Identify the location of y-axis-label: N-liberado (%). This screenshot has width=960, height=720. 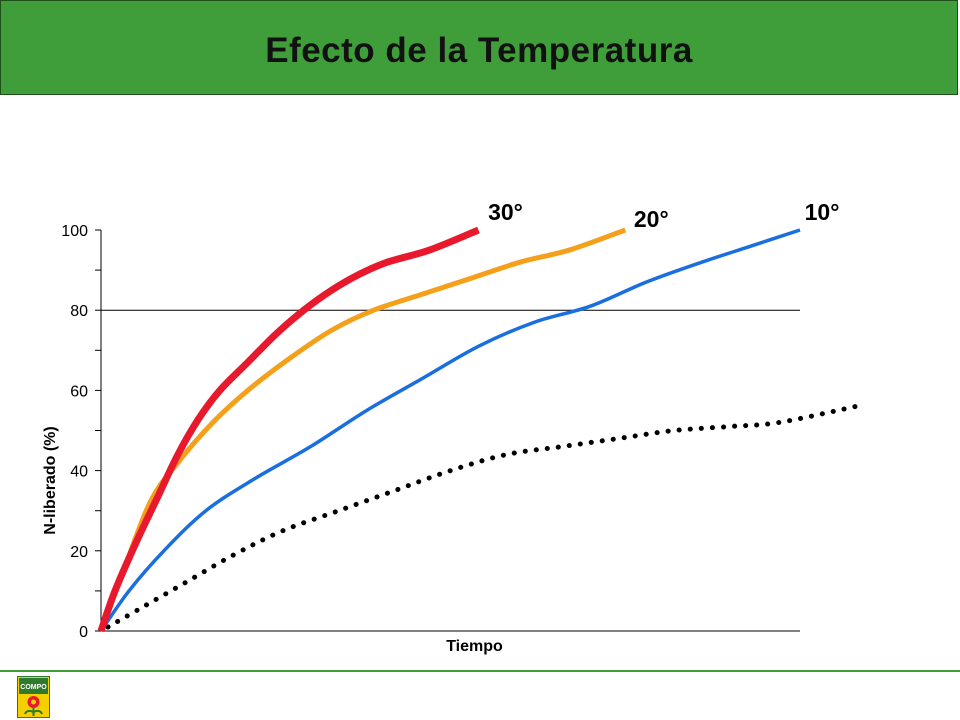
(50, 480).